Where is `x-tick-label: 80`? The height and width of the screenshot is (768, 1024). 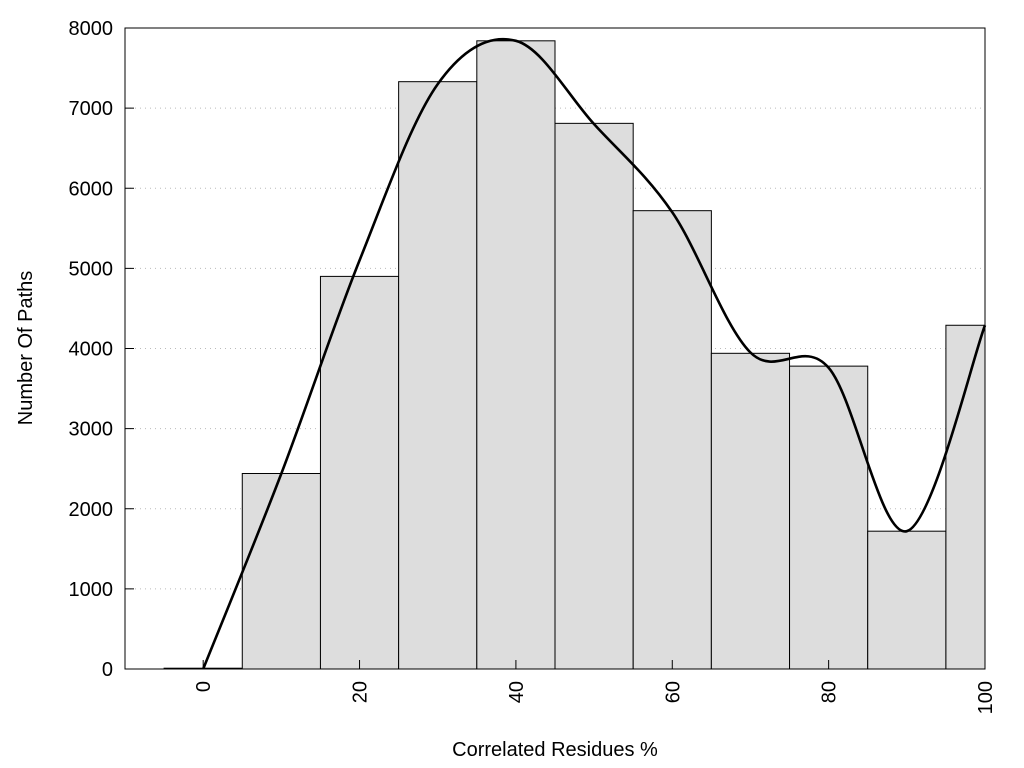 x-tick-label: 80 is located at coordinates (830, 692).